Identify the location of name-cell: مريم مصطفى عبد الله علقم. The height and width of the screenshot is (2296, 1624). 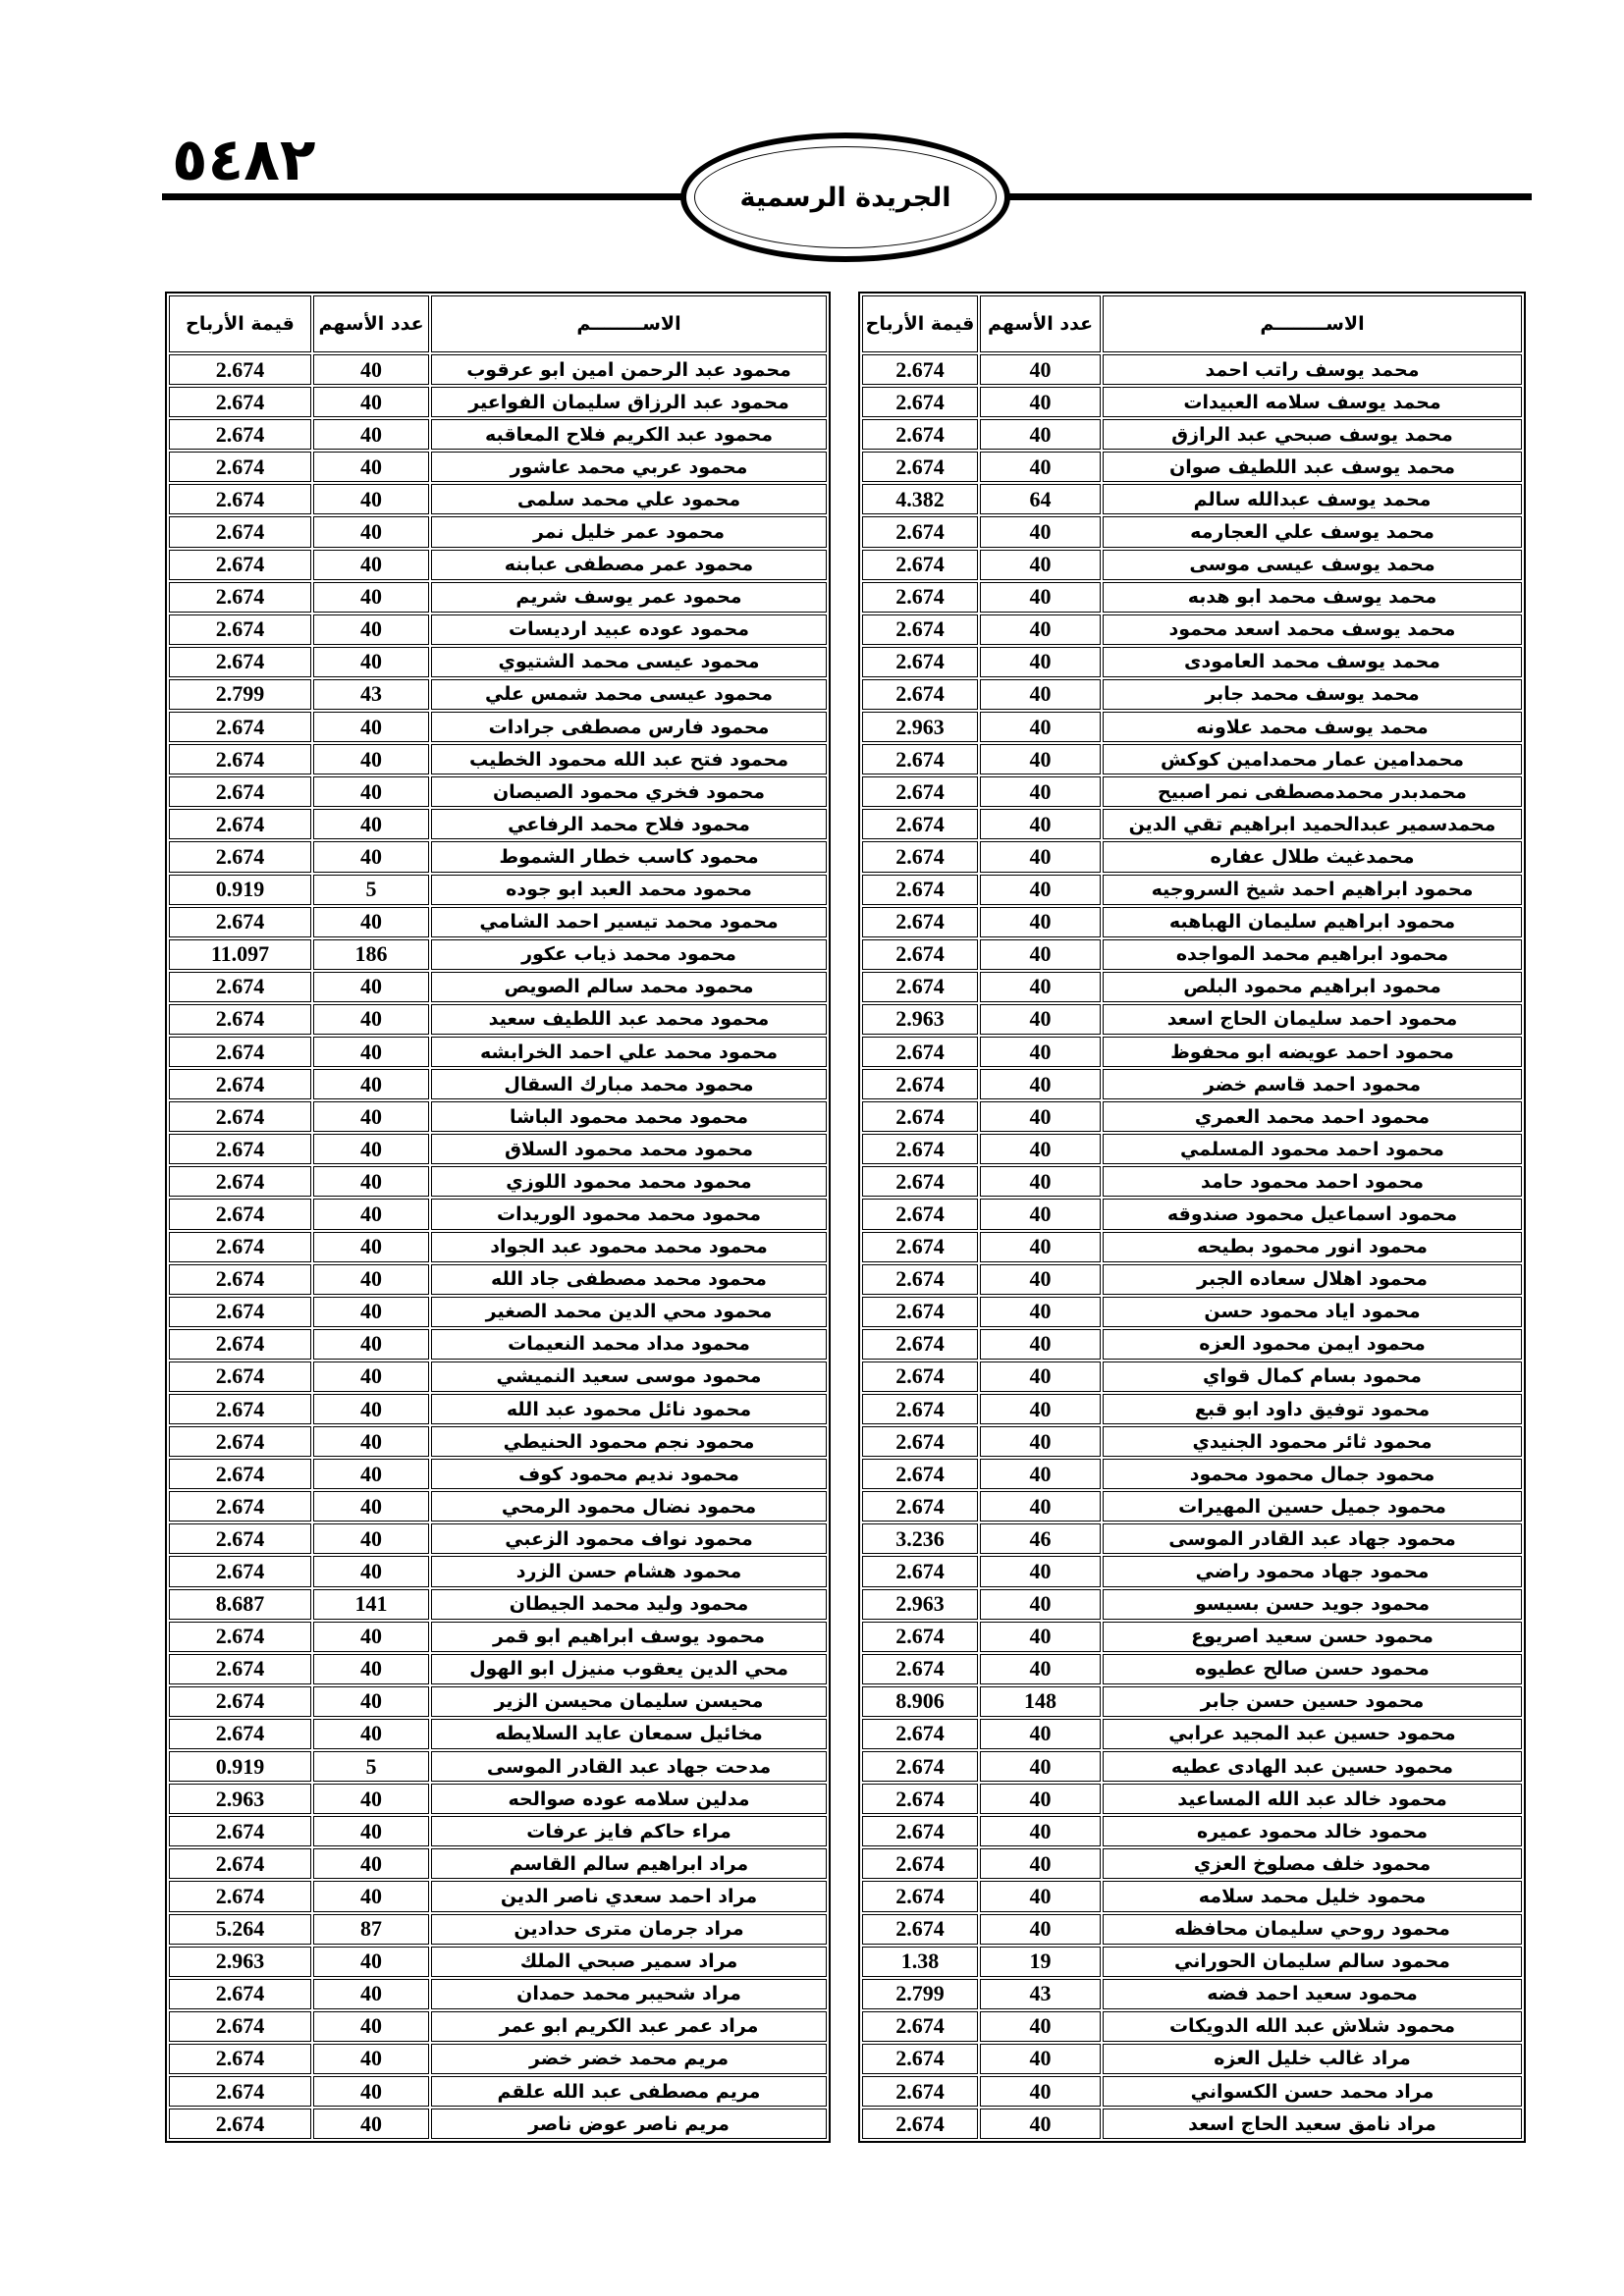
(629, 2091).